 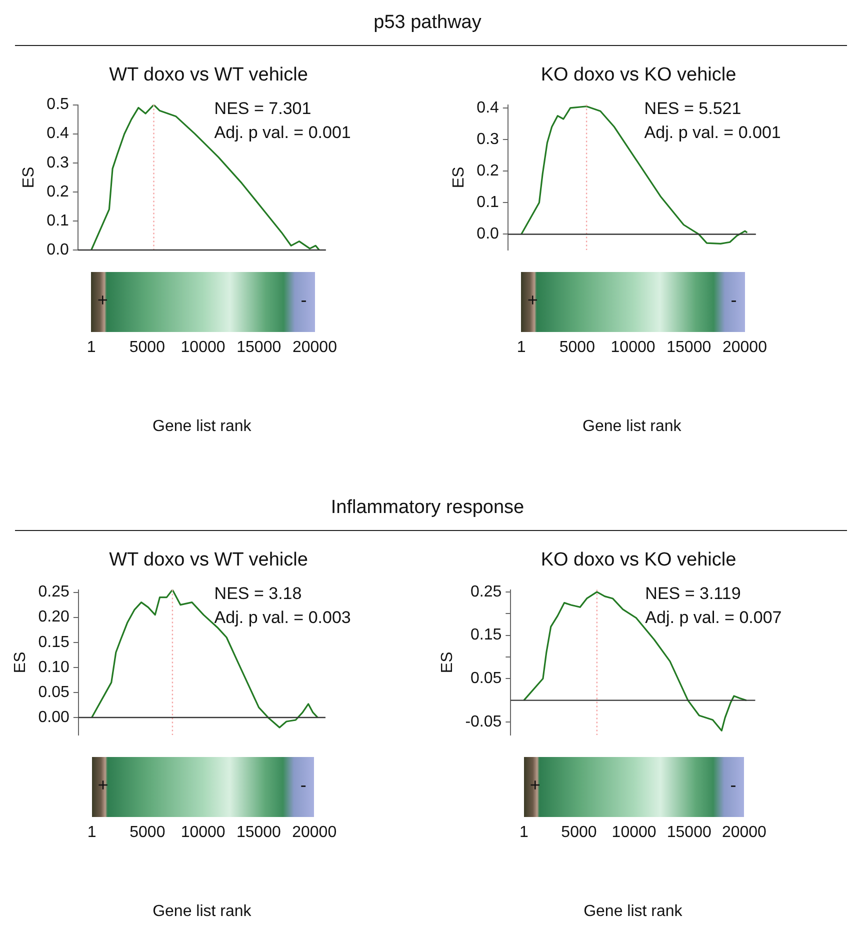 What do you see at coordinates (58, 105) in the screenshot?
I see `y-tick-label: 0.5` at bounding box center [58, 105].